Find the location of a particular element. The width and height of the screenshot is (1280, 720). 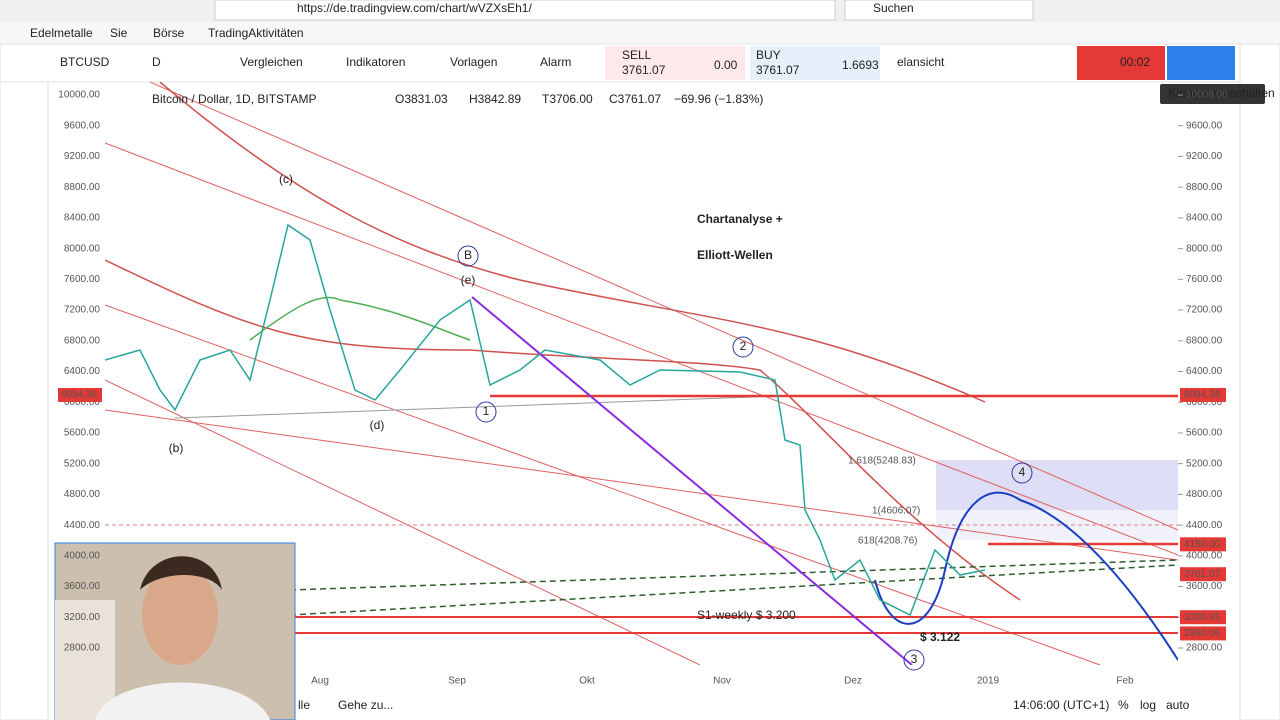

y-tick-label: 3600.00 is located at coordinates (1204, 586).